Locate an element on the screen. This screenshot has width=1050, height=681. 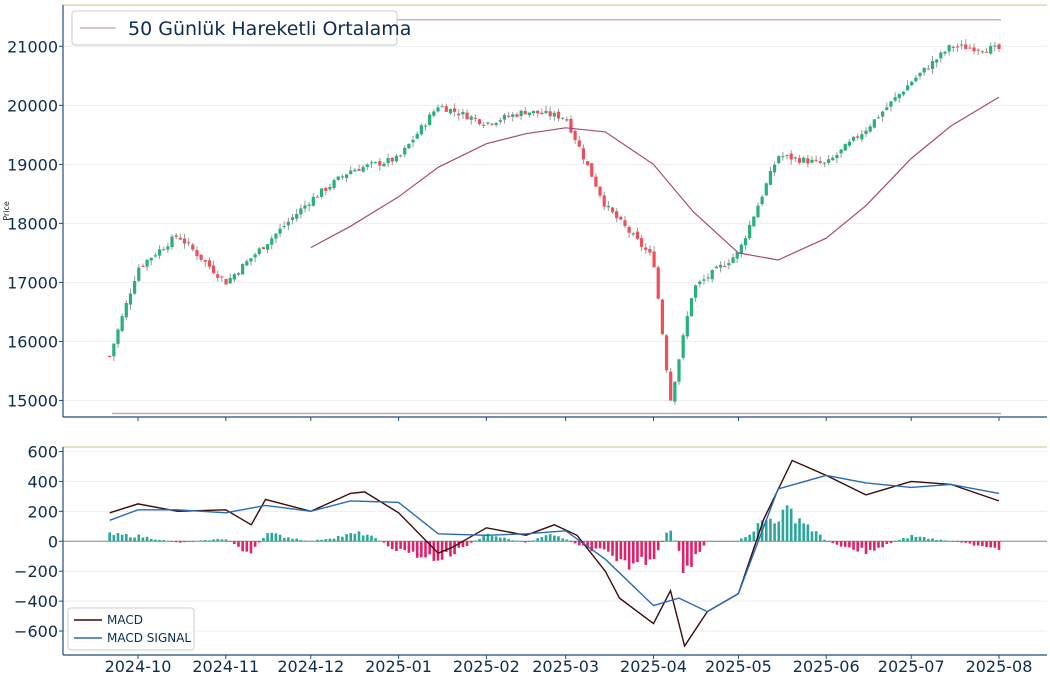
price-ytick-label: 19000 is located at coordinates (32, 164).